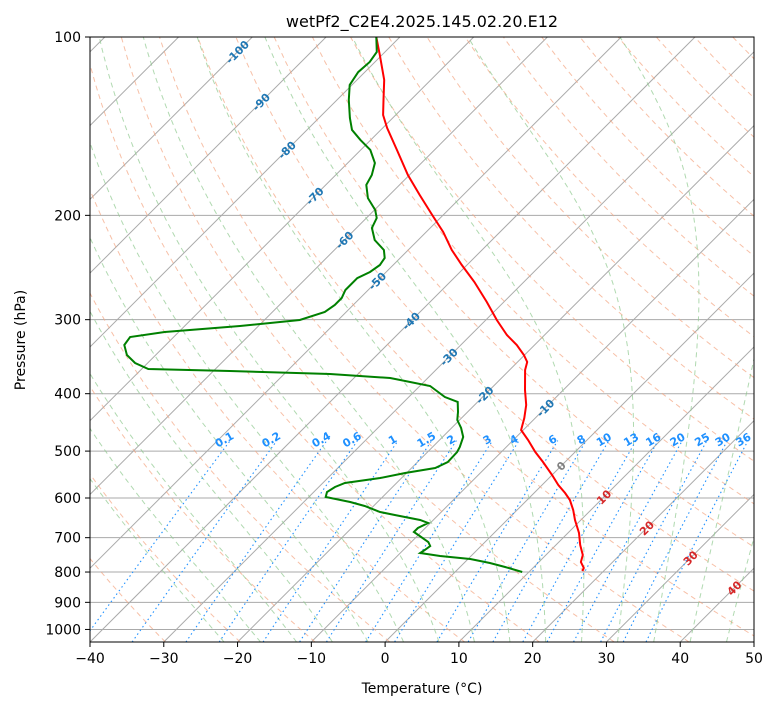  I want to click on mixing-ratio-label: 6, so click(552, 439).